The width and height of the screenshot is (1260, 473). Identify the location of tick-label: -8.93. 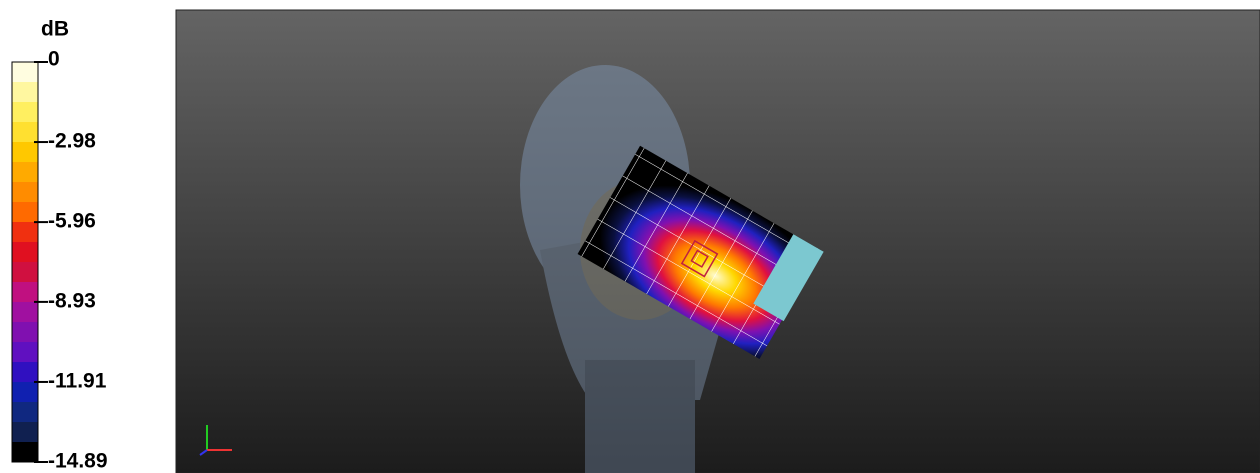
(72, 300).